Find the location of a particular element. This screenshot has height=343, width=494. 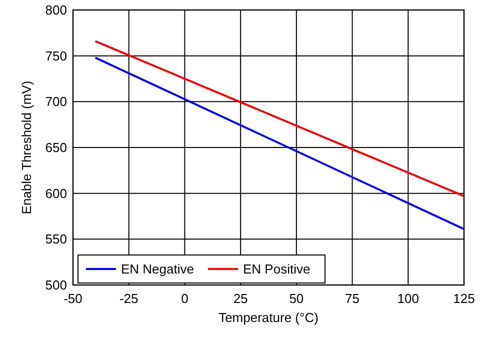

y-tick-label: 500 is located at coordinates (56, 285).